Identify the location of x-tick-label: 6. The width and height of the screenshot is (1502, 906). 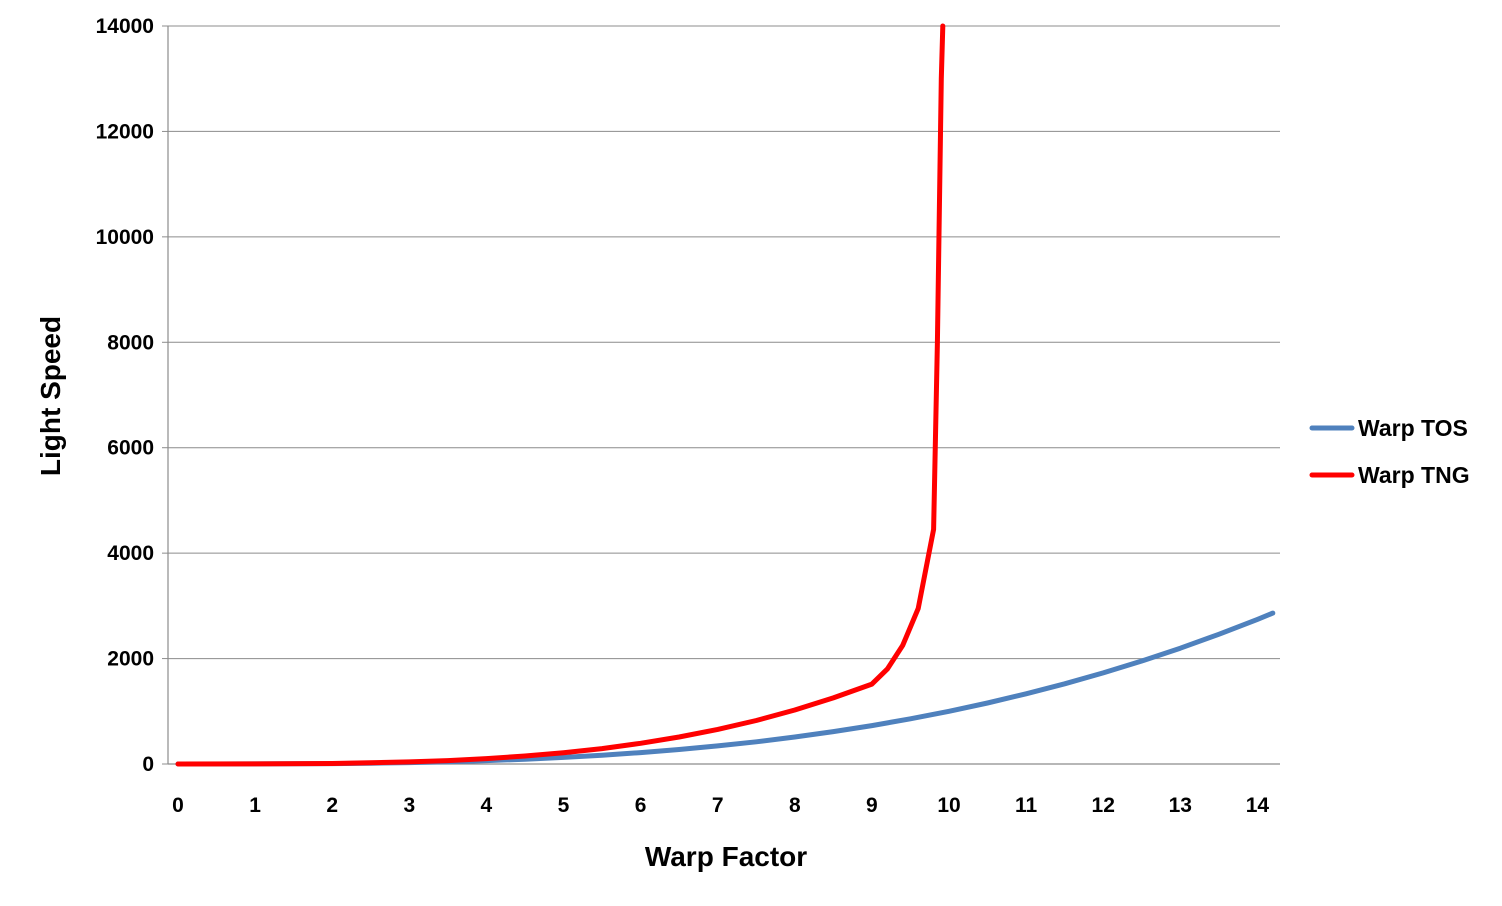
(641, 805).